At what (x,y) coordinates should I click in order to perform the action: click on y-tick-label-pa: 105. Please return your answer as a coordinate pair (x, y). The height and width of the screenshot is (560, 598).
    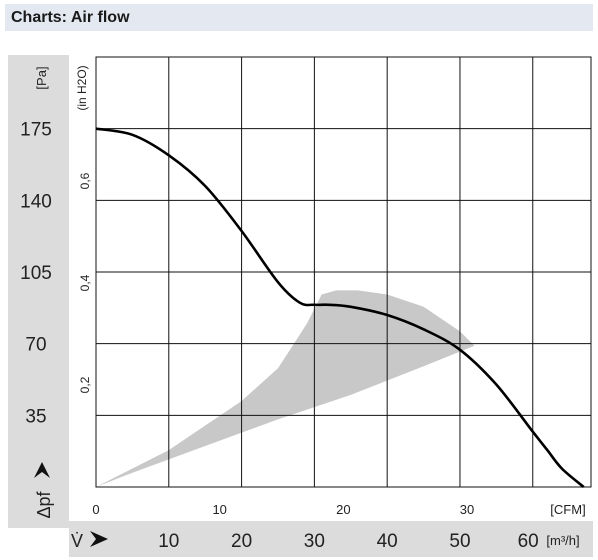
    Looking at the image, I should click on (36, 273).